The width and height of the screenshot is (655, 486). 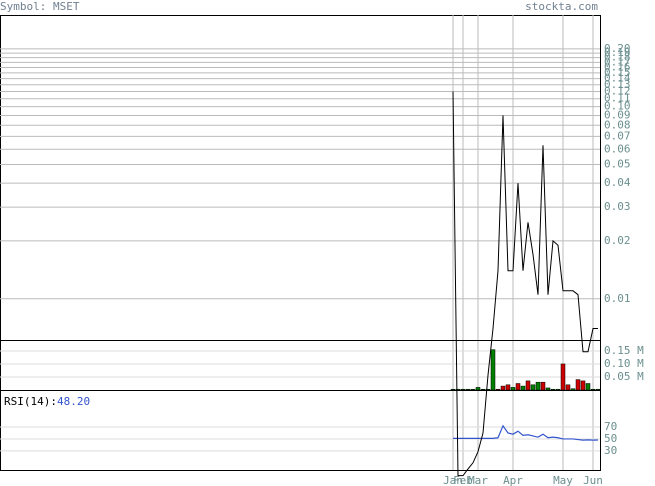 What do you see at coordinates (40, 6) in the screenshot?
I see `symbol-label: Symbol: MSET` at bounding box center [40, 6].